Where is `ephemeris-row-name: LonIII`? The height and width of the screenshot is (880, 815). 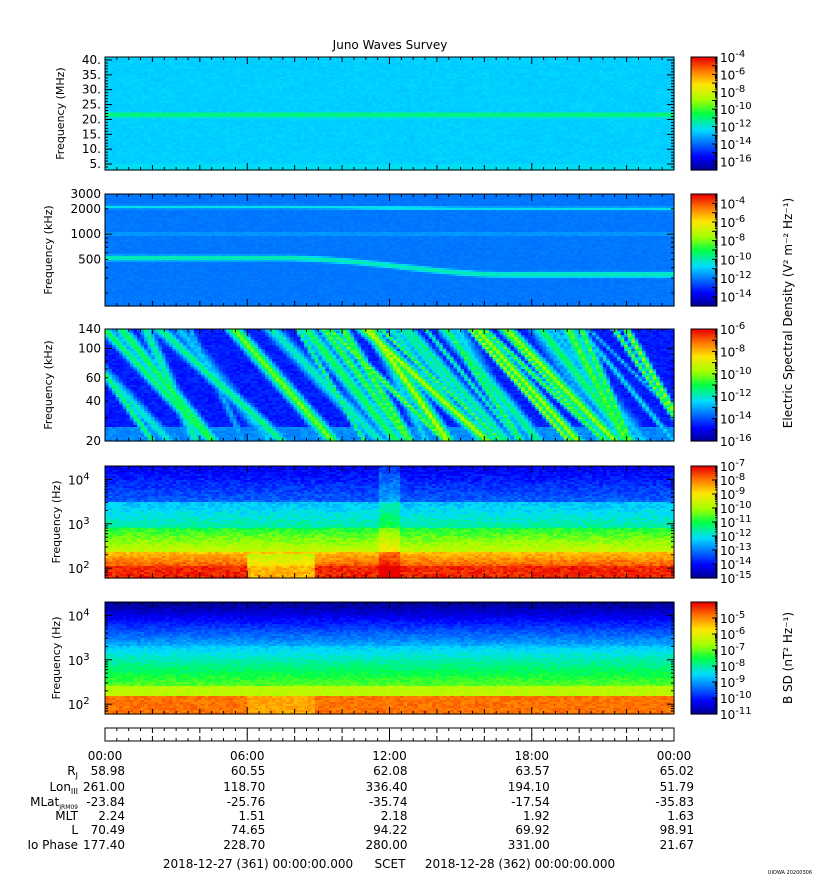 ephemeris-row-name: LonIII is located at coordinates (64, 788).